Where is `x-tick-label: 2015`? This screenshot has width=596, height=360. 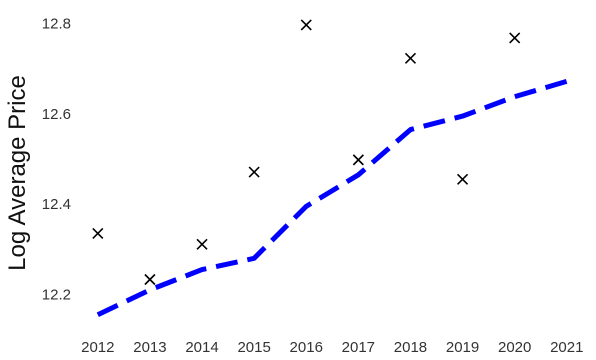
x-tick-label: 2015 is located at coordinates (253, 347).